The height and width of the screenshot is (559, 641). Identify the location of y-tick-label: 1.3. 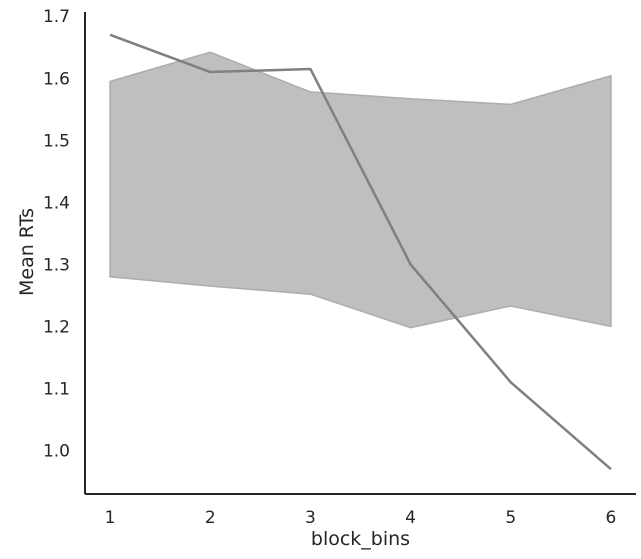
(56, 265).